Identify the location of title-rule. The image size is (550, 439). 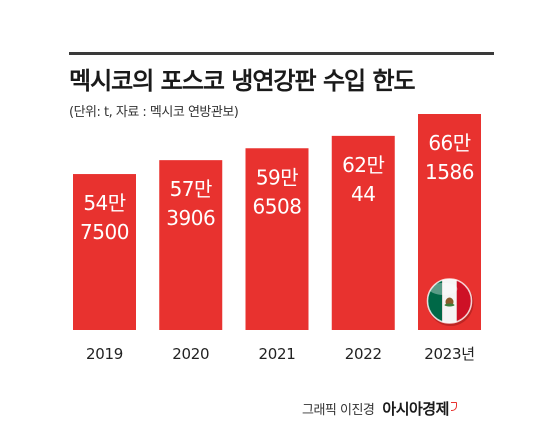
(281, 53).